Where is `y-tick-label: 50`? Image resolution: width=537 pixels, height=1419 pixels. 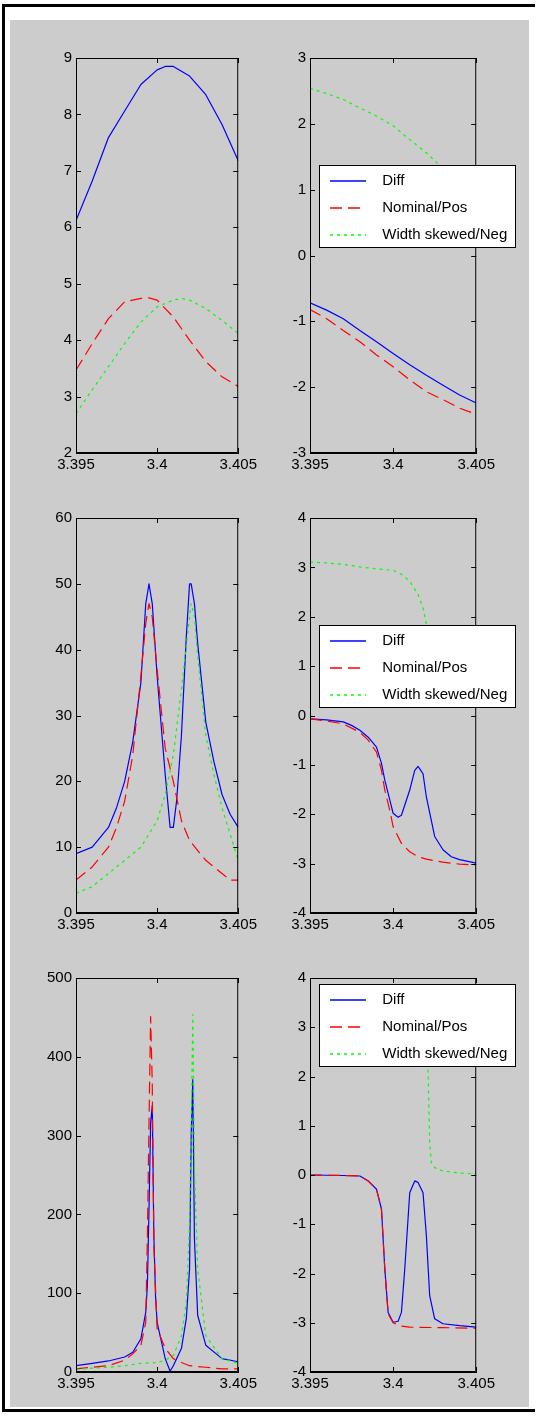
y-tick-label: 50 is located at coordinates (63, 582).